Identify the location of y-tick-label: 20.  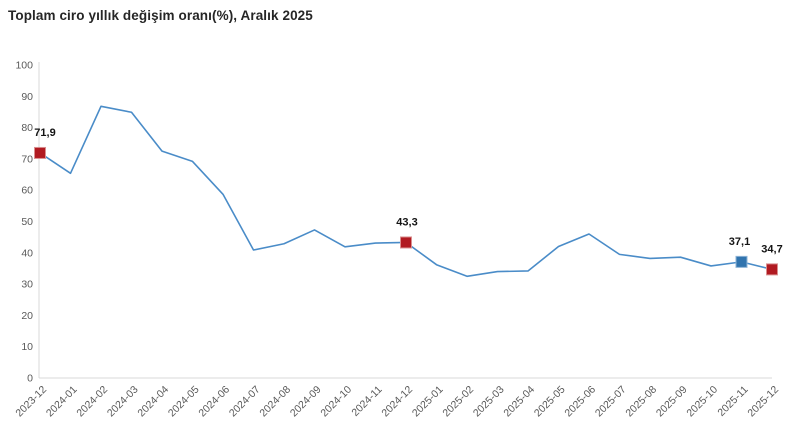
(27, 316).